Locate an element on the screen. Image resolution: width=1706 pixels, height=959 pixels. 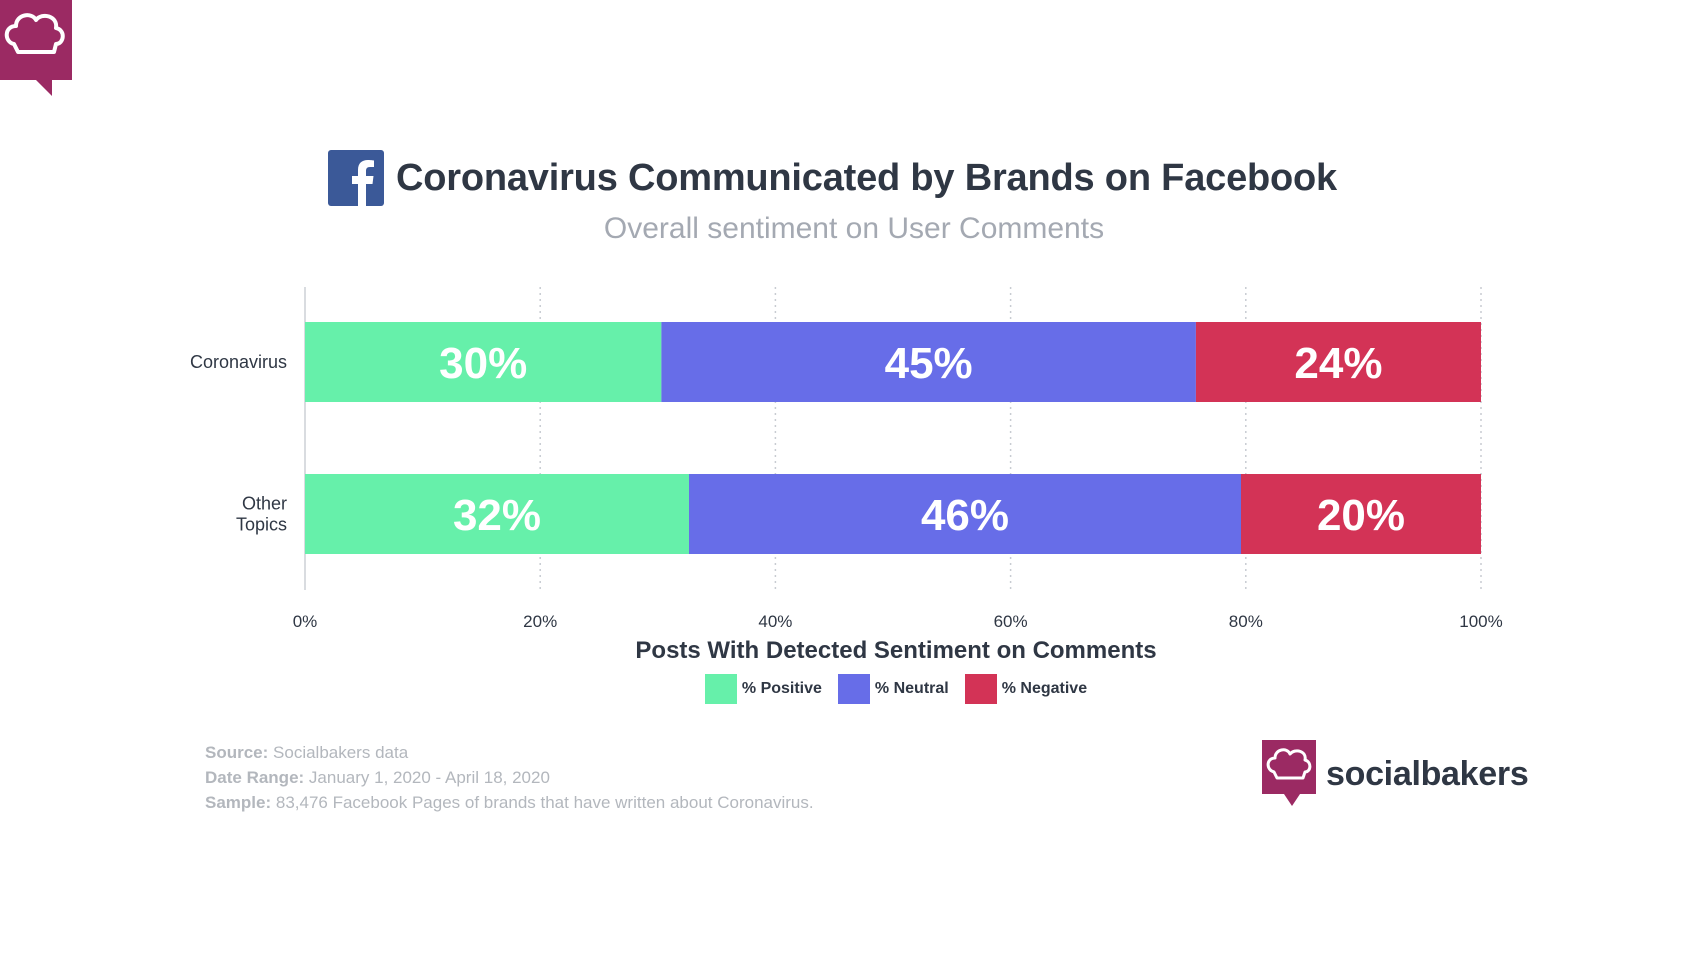
legend-label: % Positive is located at coordinates (781, 688).